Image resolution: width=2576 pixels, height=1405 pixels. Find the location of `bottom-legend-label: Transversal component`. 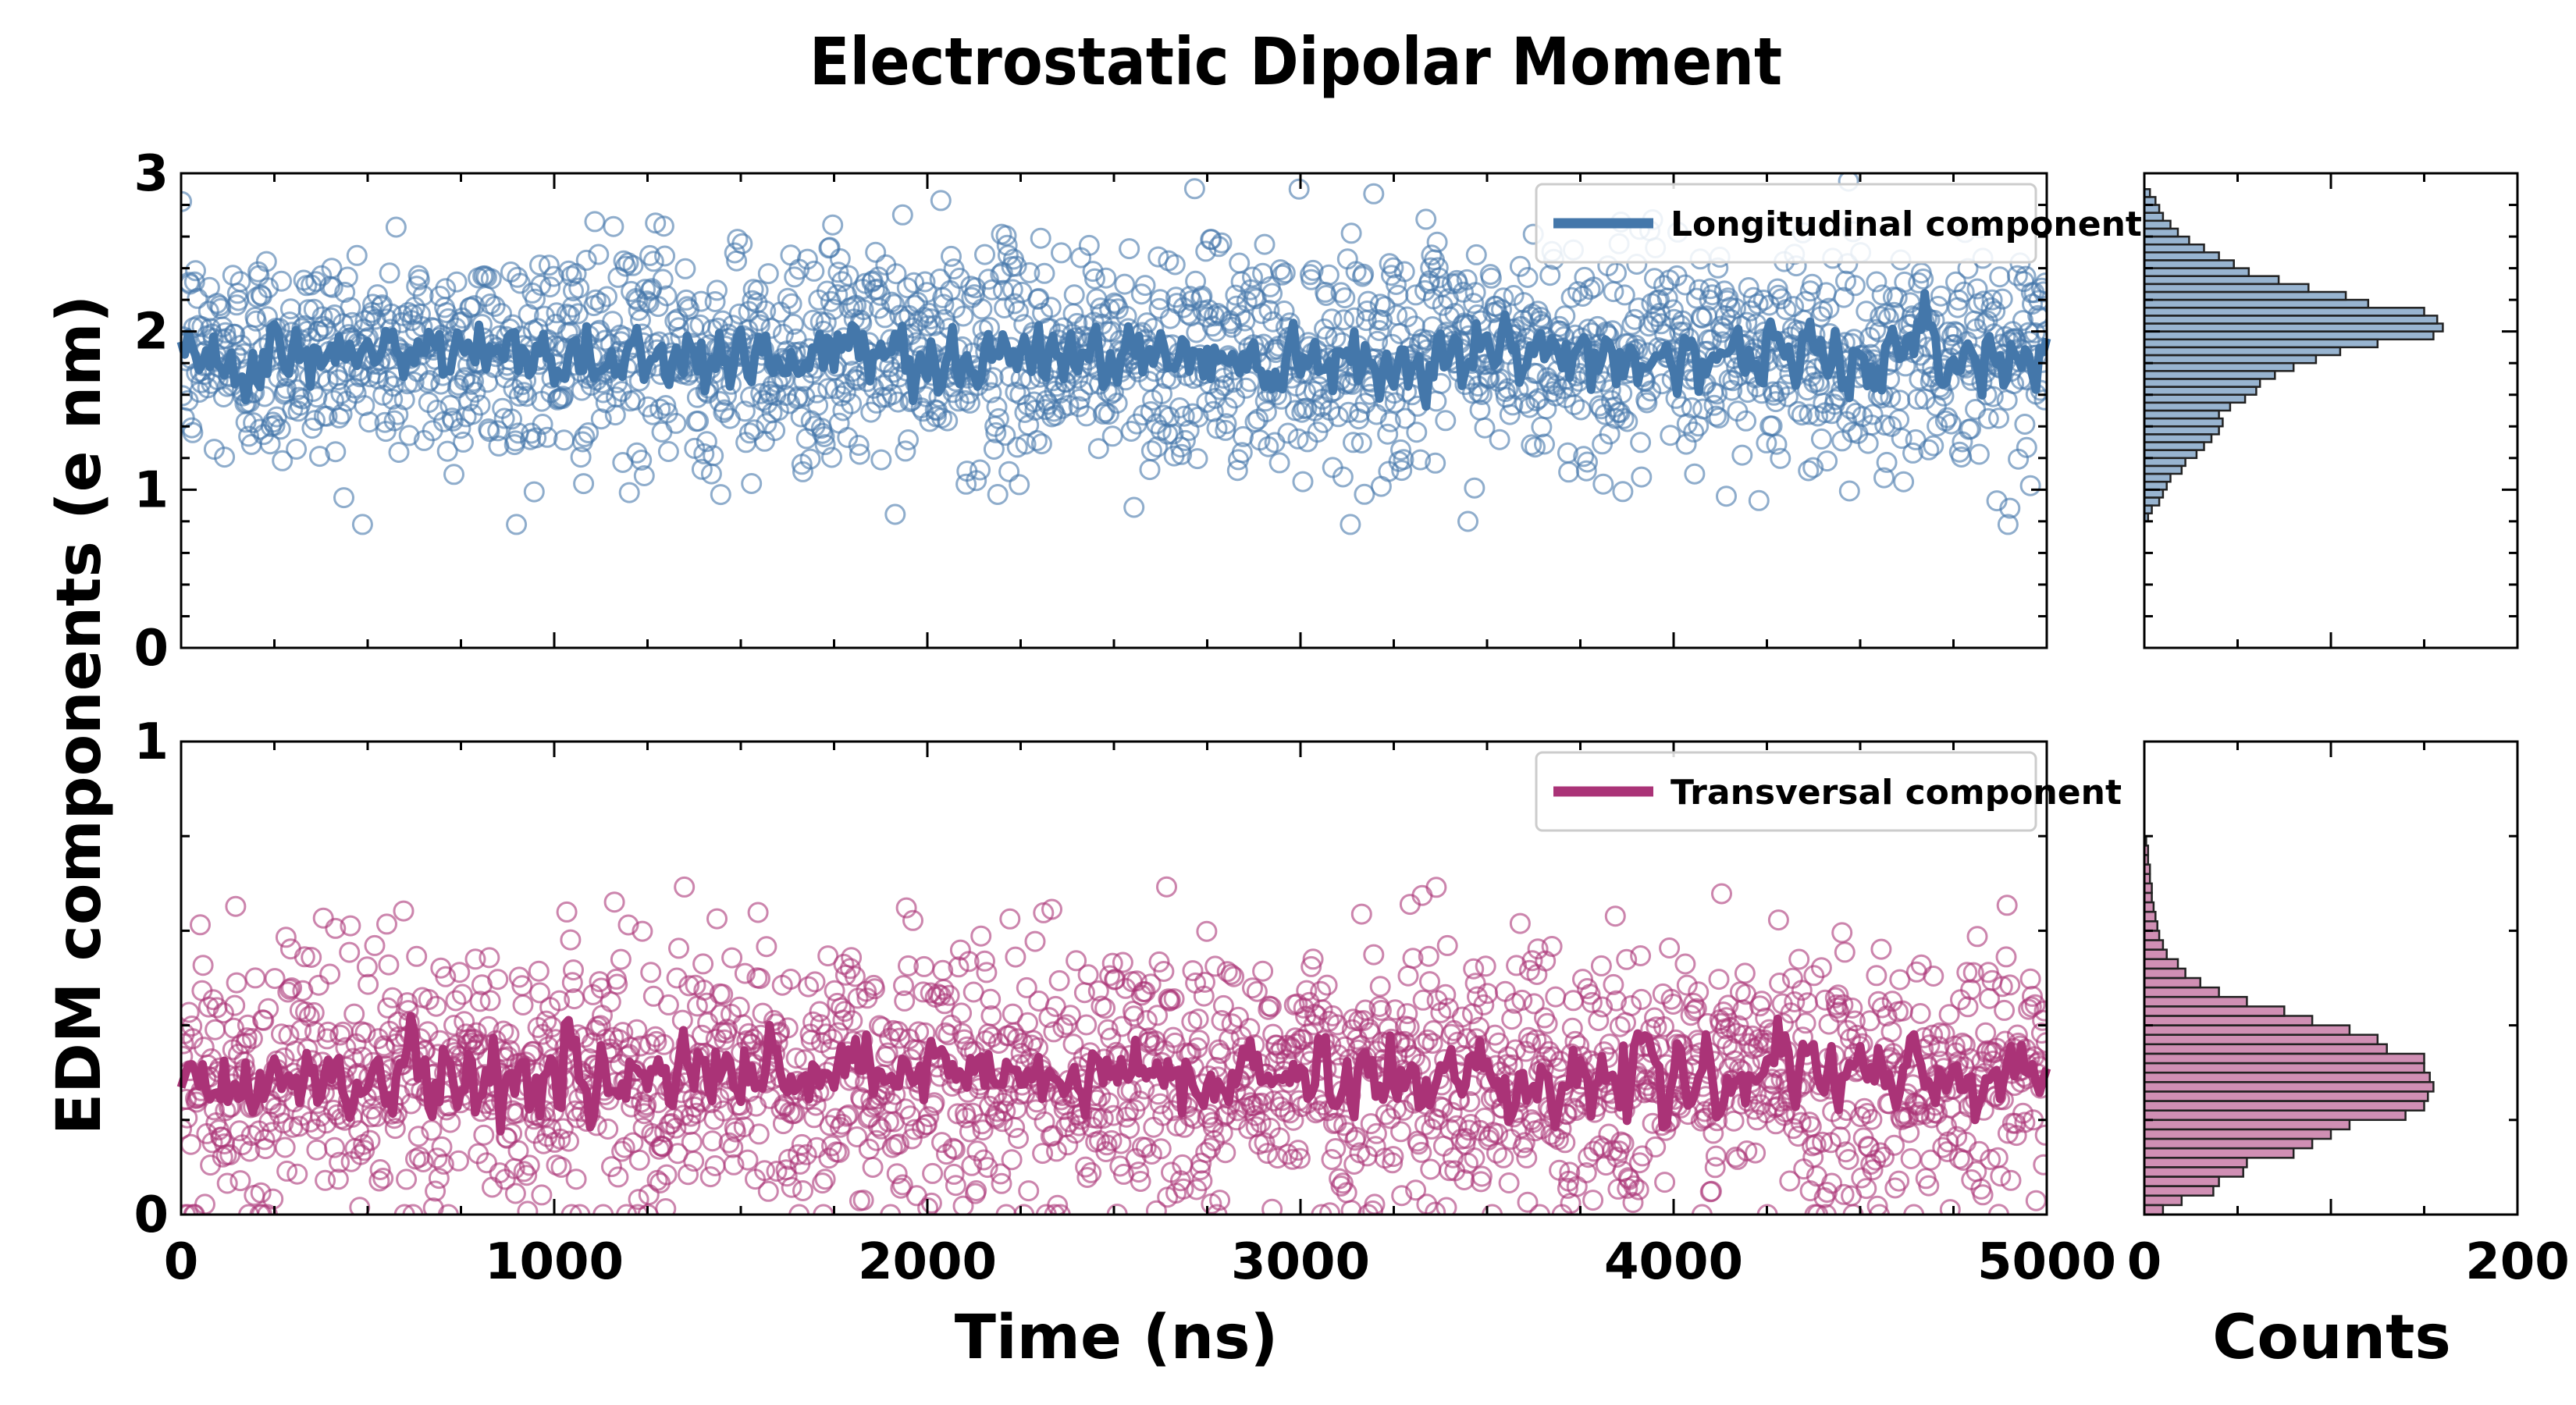

bottom-legend-label: Transversal component is located at coordinates (1896, 793).